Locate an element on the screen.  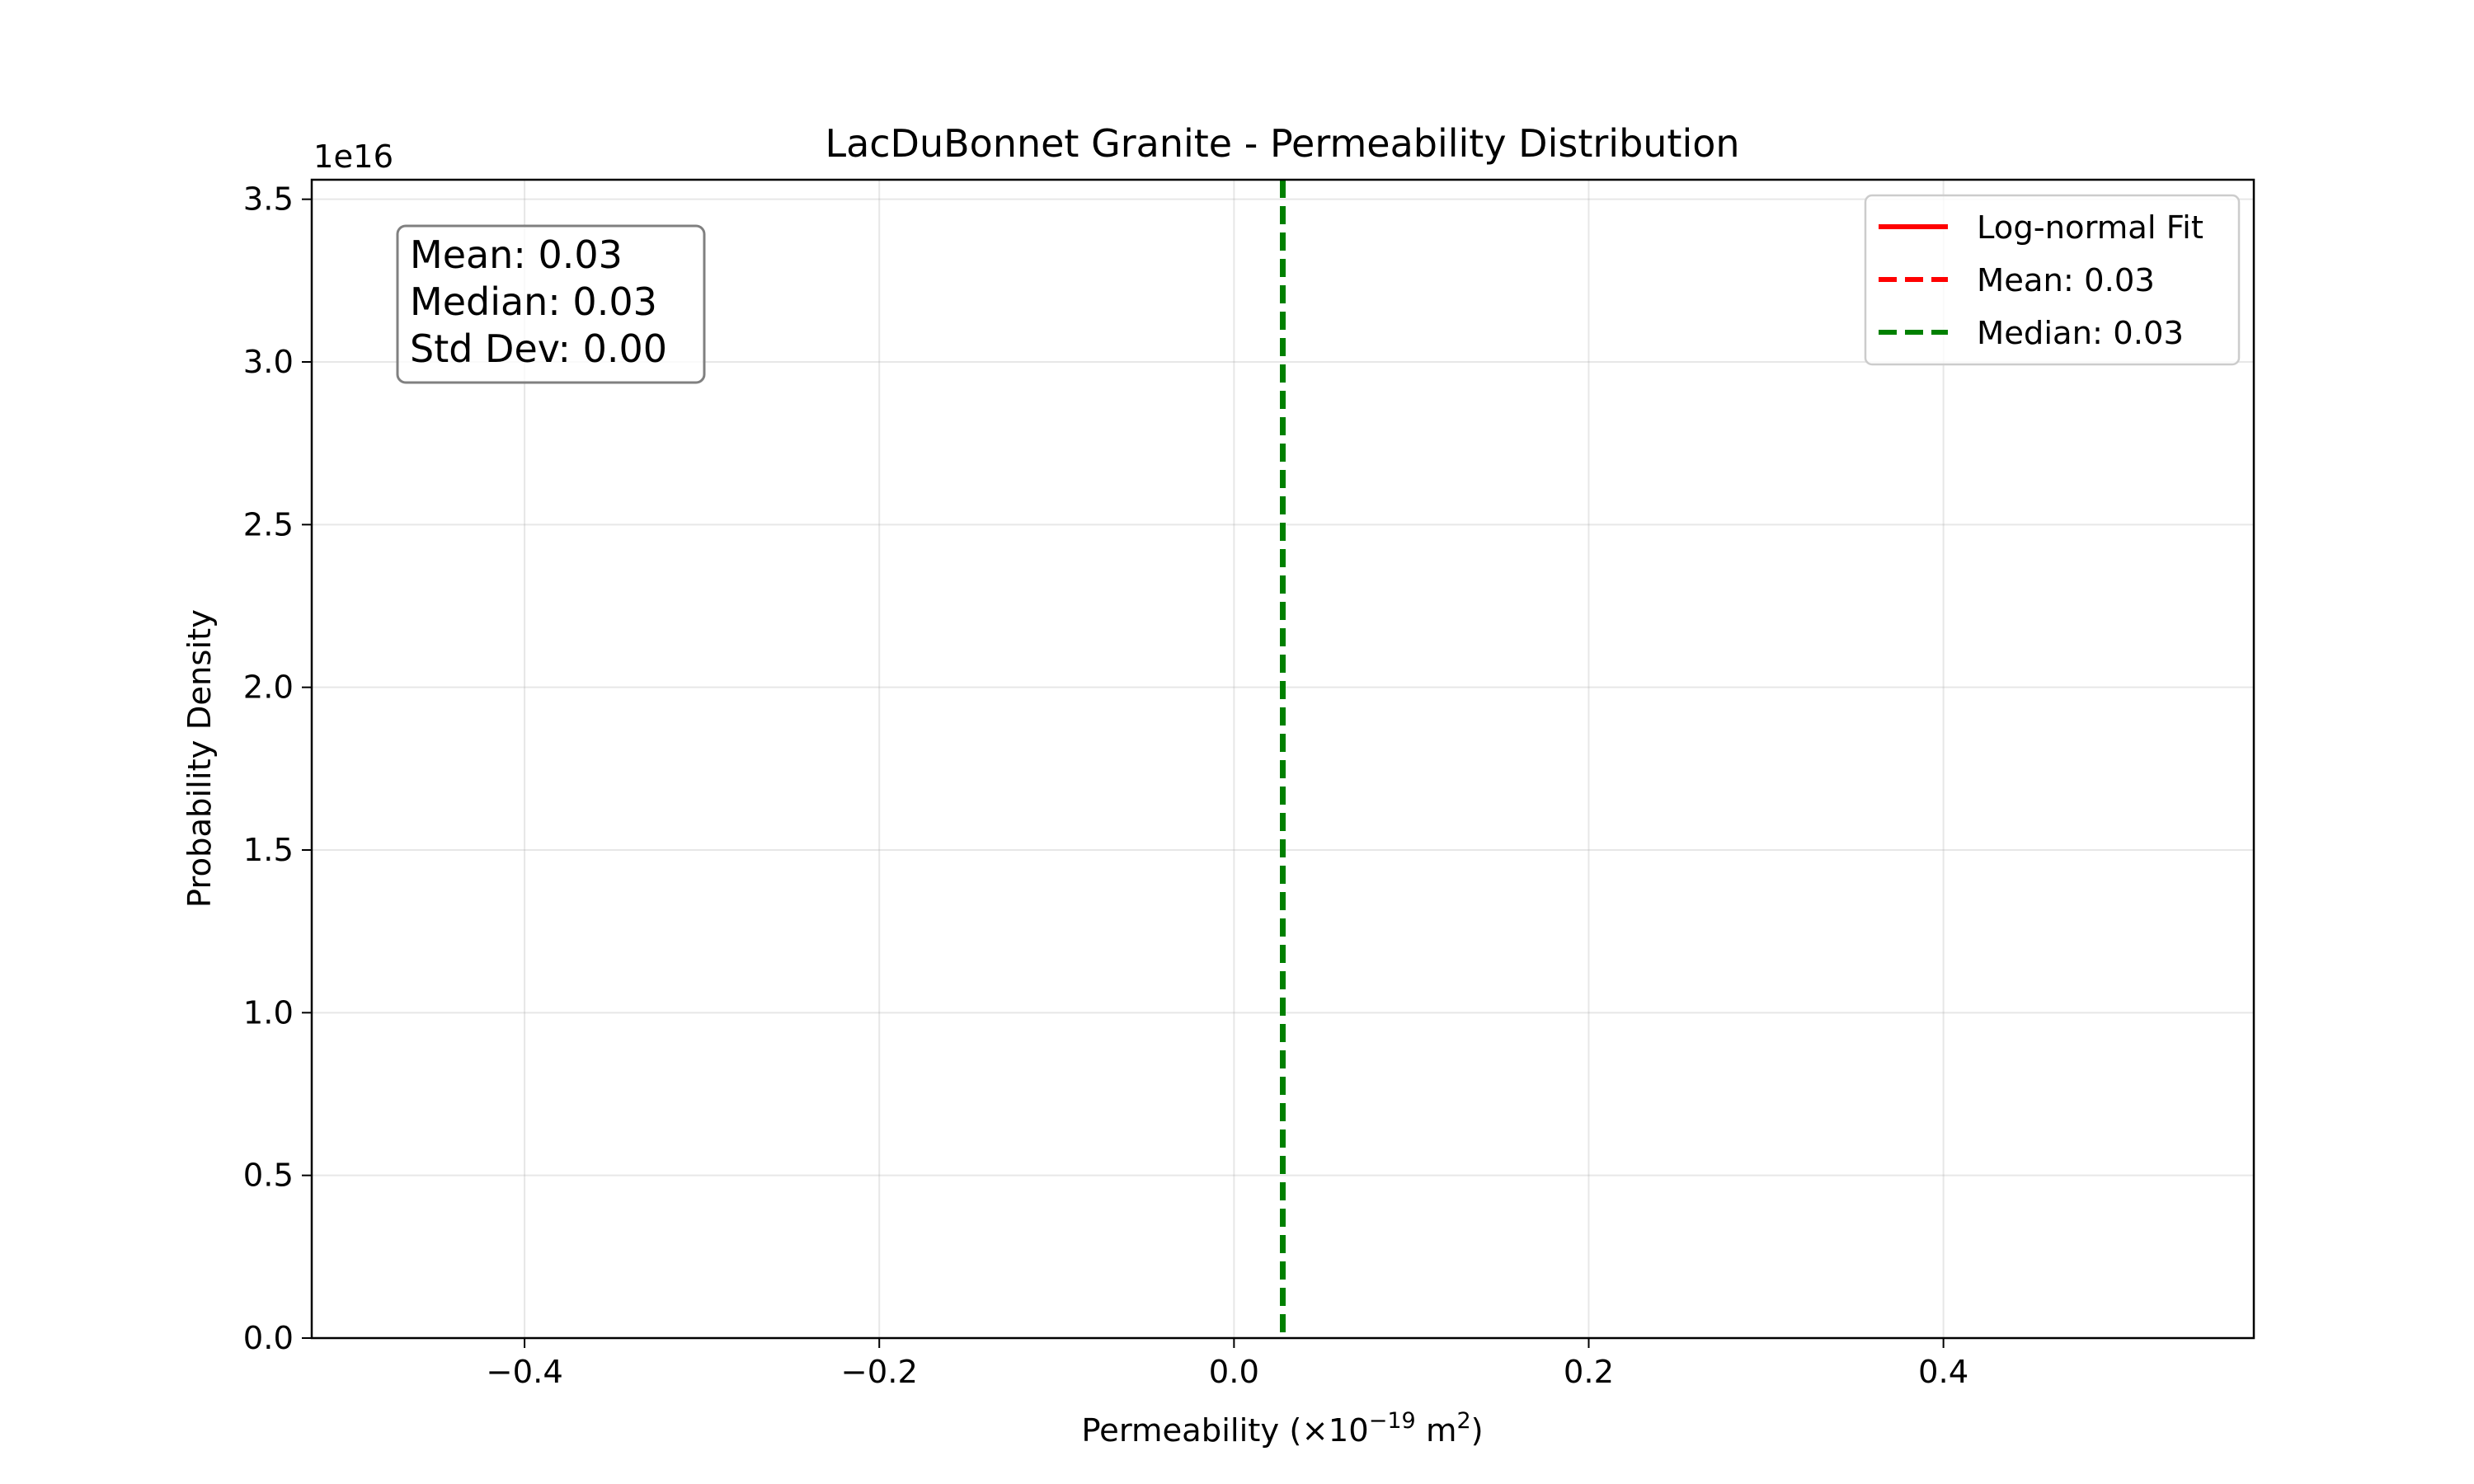
x-axis-ticks: −0.4 −0.2 0.0 0.2 0.4 is located at coordinates (1227, 1364).